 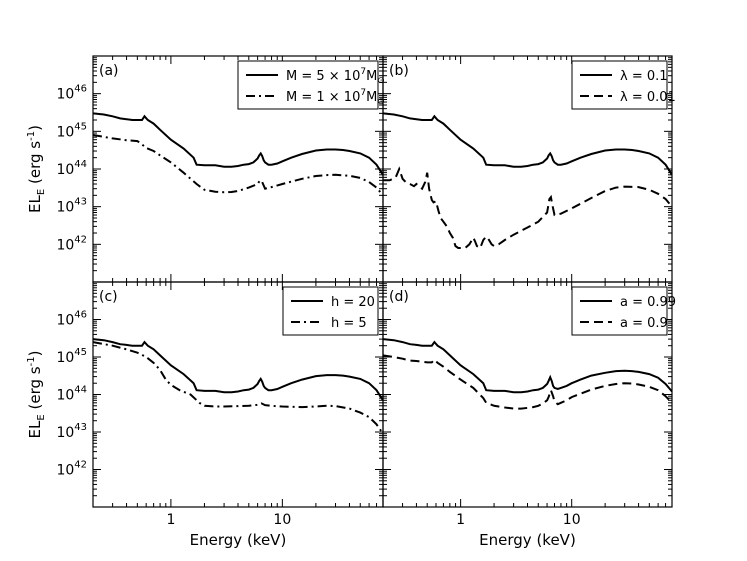 I want to click on legend-entry: h = 5, so click(x=349, y=323).